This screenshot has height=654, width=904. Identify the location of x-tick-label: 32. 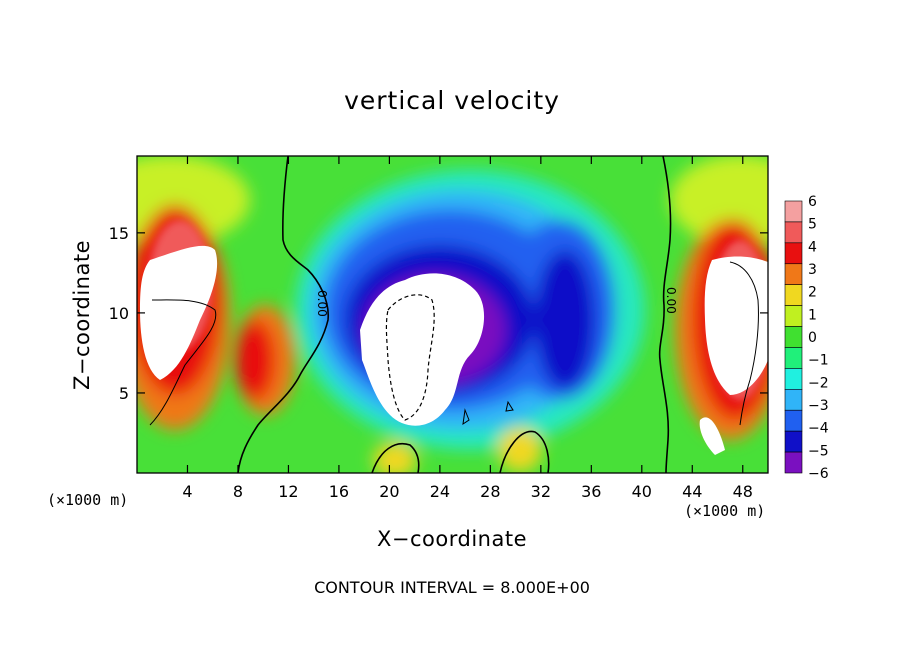
(541, 491).